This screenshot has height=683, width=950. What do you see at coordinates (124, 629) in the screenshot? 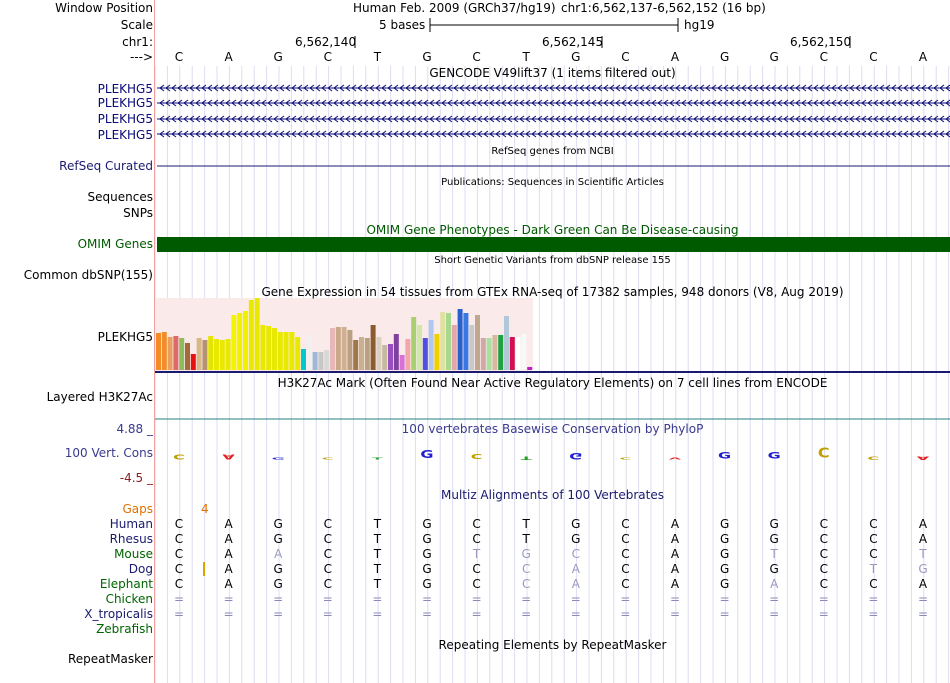
I see `multiz-species-label: Zebrafish` at bounding box center [124, 629].